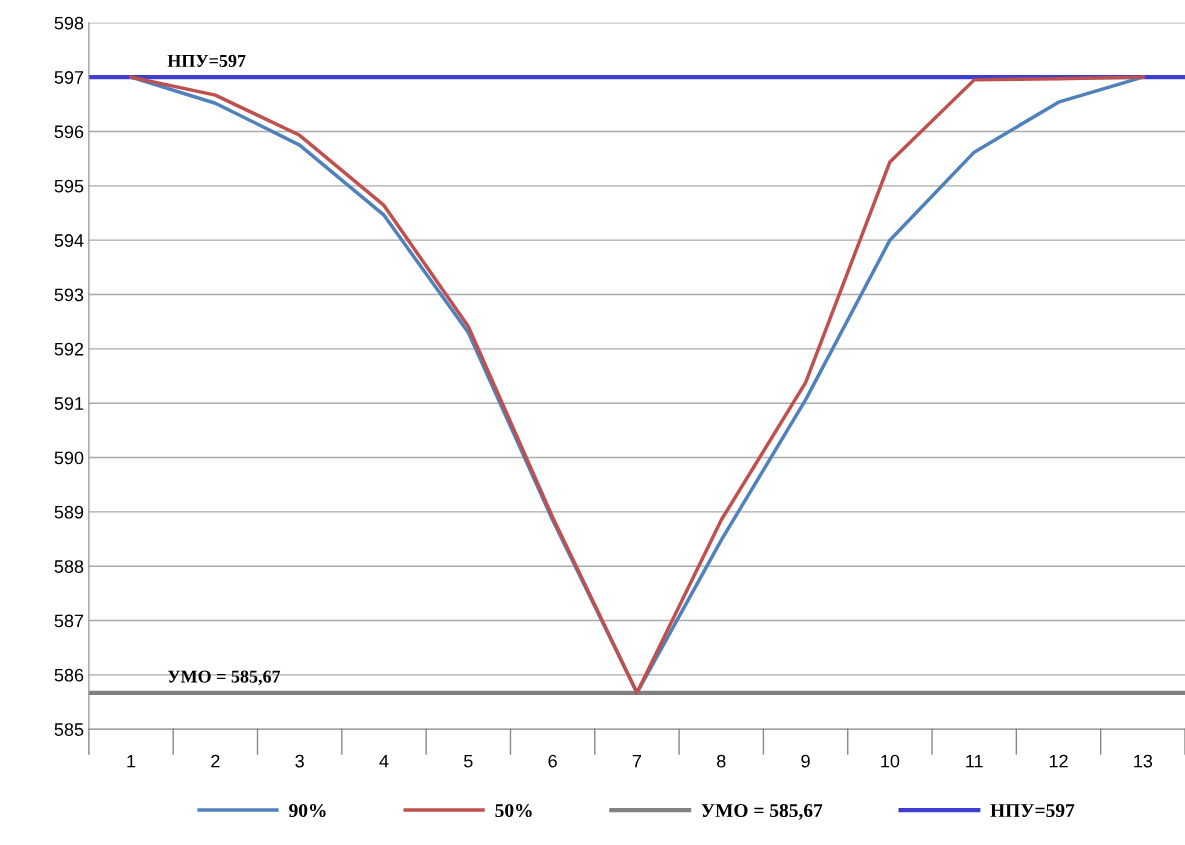  What do you see at coordinates (974, 761) in the screenshot?
I see `x-tick-label: 11` at bounding box center [974, 761].